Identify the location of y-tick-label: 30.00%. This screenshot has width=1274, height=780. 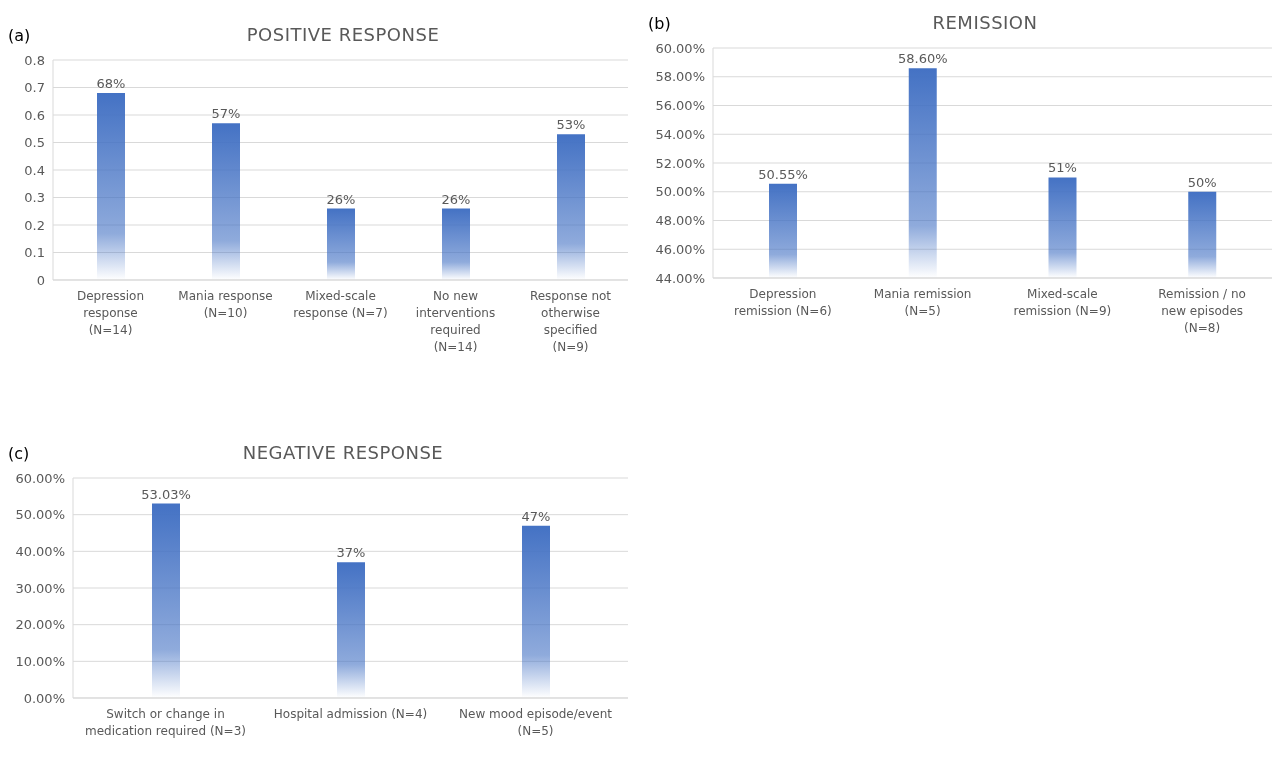
(40, 588).